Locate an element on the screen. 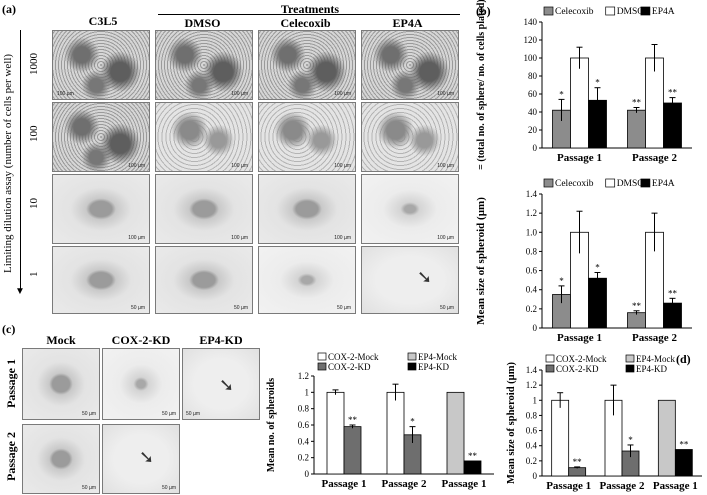 The height and width of the screenshot is (495, 707). column-header-c3l5: C3L5 is located at coordinates (103, 21).